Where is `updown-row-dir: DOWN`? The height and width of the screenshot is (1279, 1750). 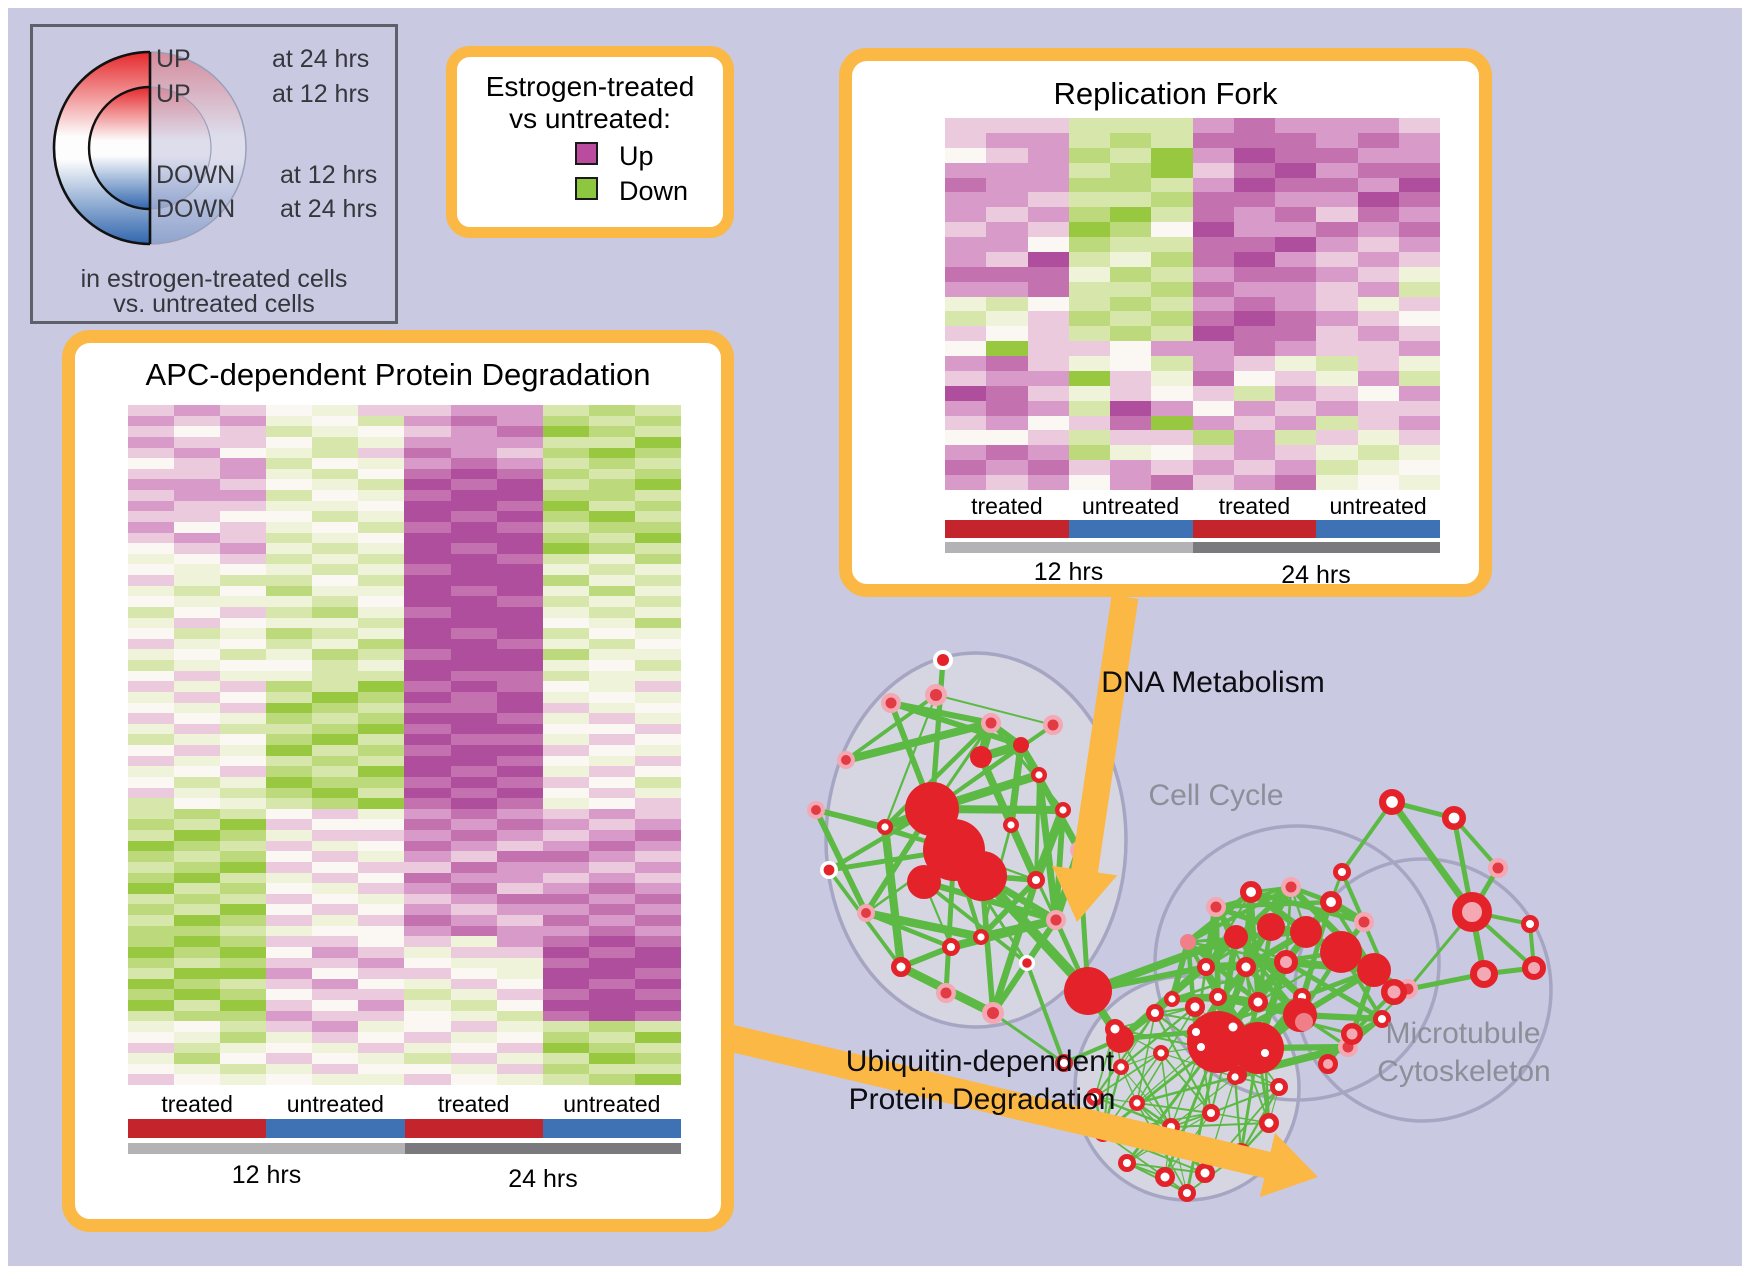
updown-row-dir: DOWN is located at coordinates (196, 209).